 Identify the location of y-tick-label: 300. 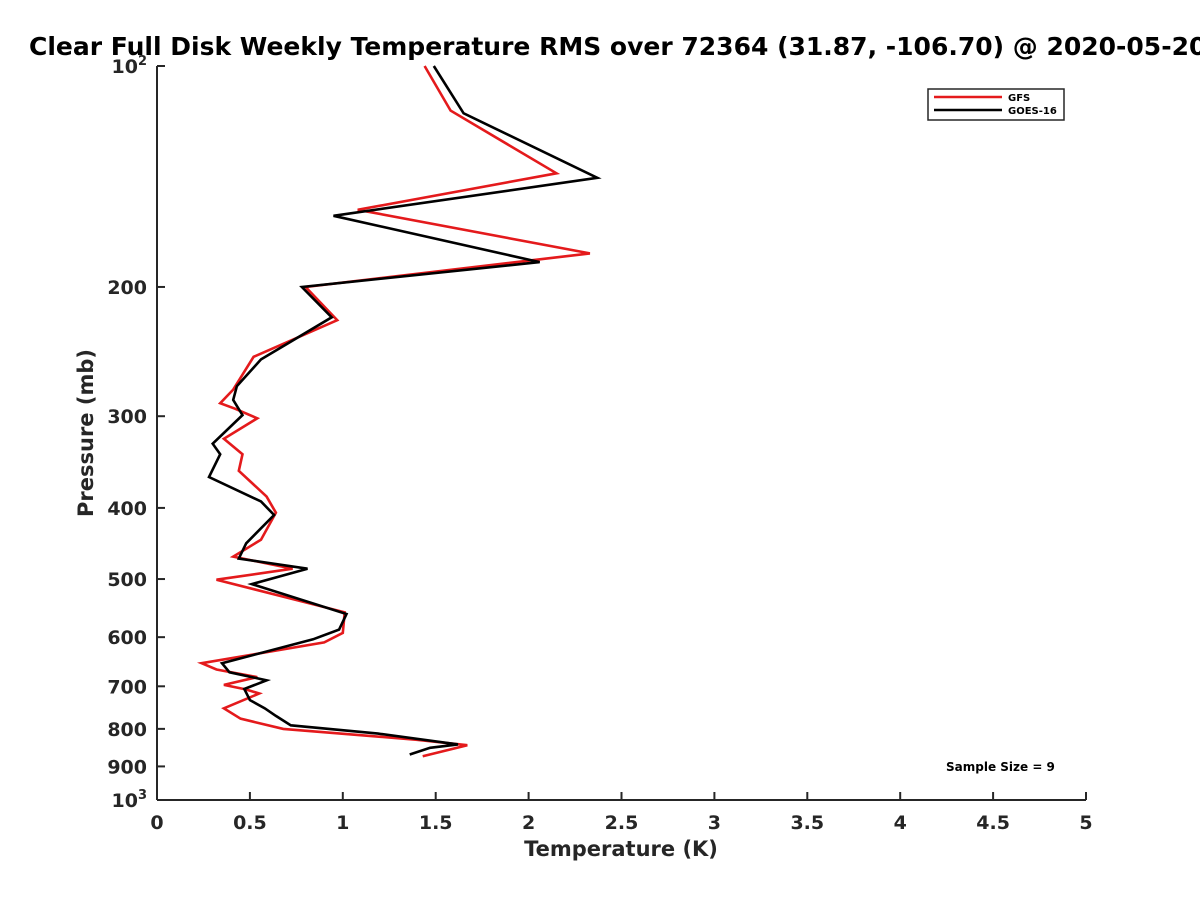
(127, 417).